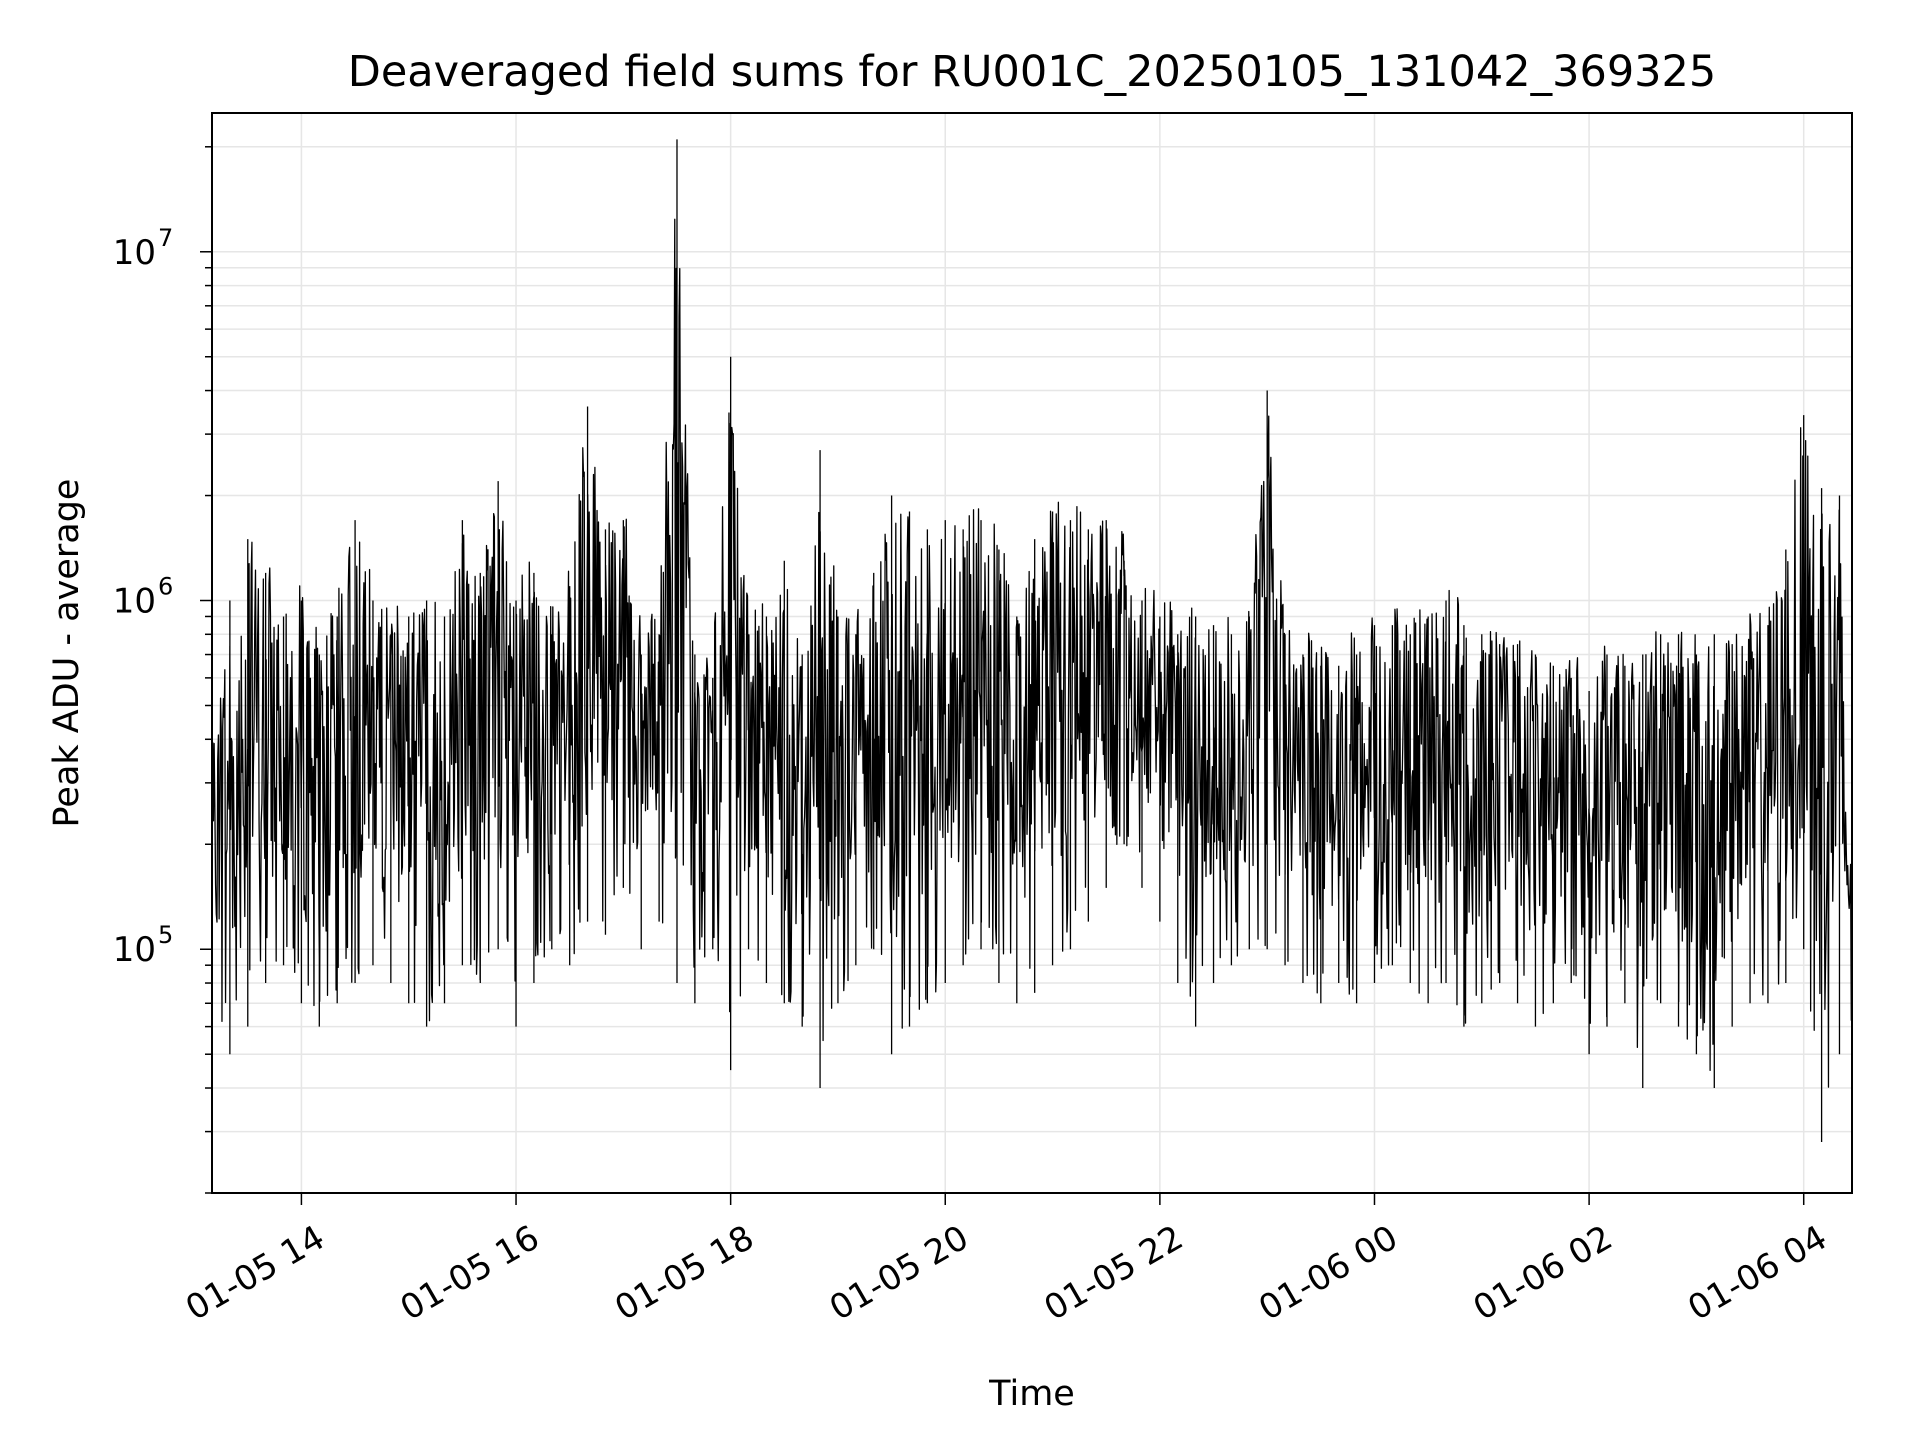 Image resolution: width=1920 pixels, height=1440 pixels. What do you see at coordinates (1031, 1394) in the screenshot?
I see `x-axis-label: Time` at bounding box center [1031, 1394].